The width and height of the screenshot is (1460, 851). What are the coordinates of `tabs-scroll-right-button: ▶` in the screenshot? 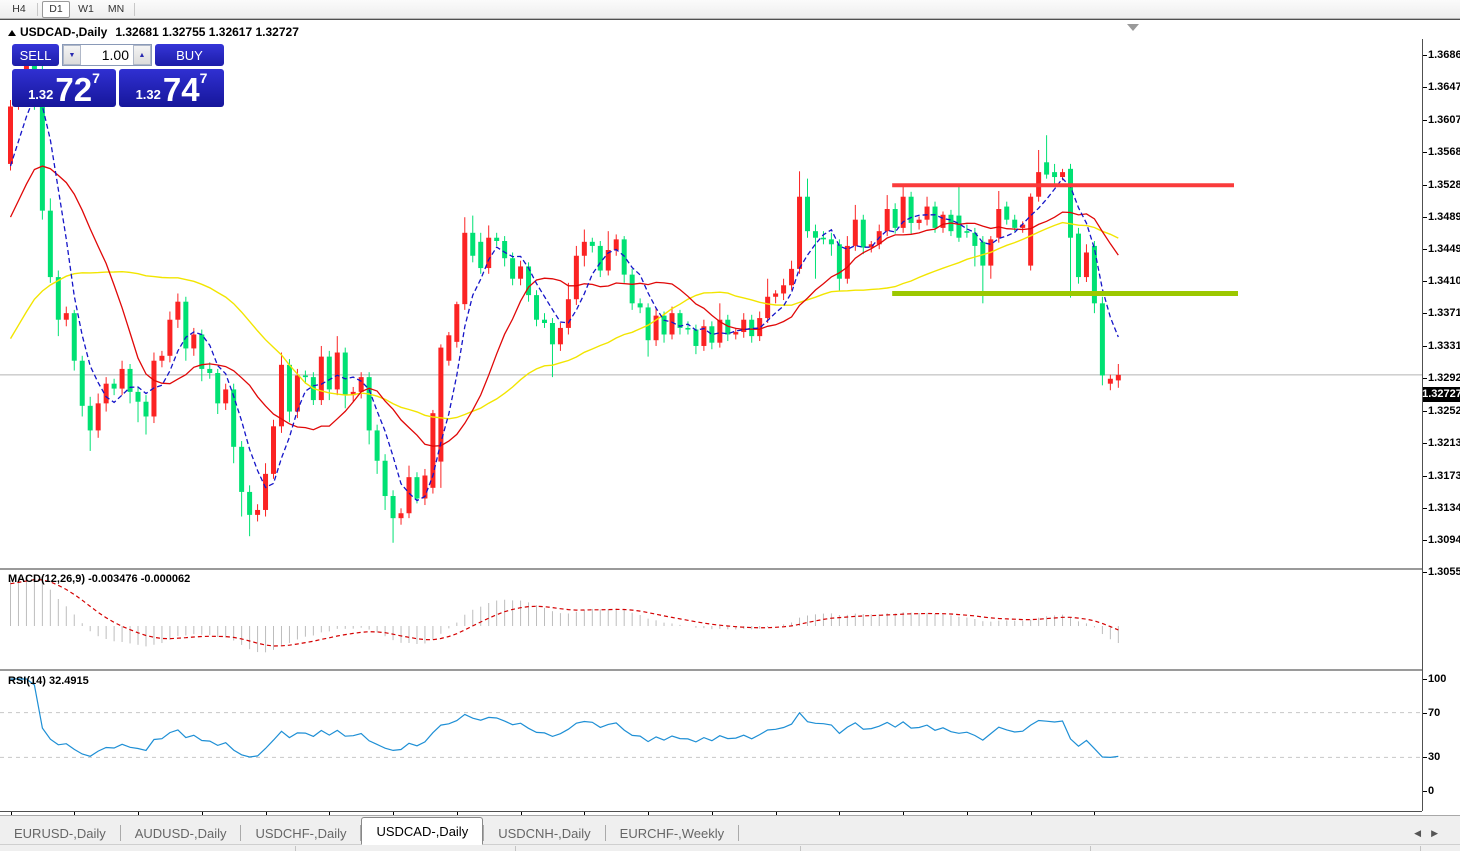 It's located at (1434, 833).